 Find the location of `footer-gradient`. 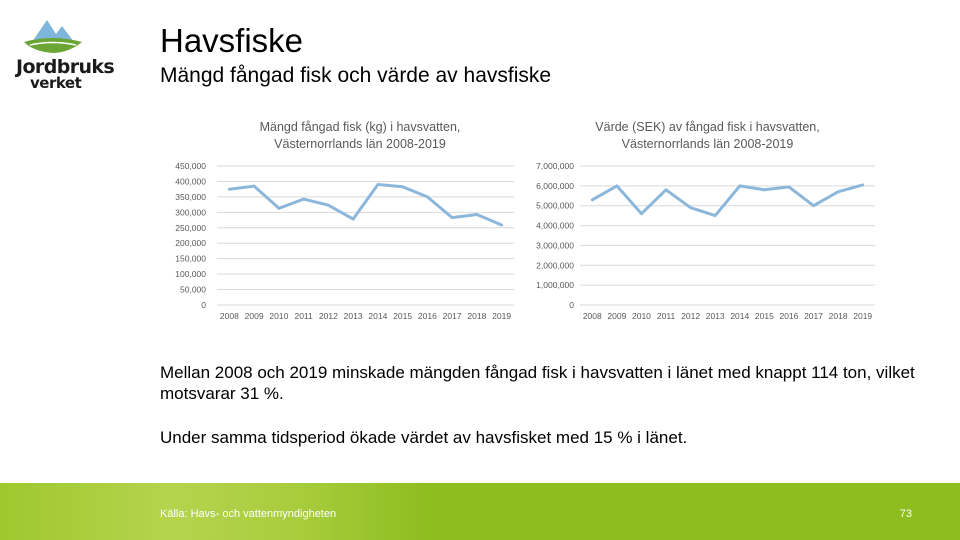

footer-gradient is located at coordinates (215, 511).